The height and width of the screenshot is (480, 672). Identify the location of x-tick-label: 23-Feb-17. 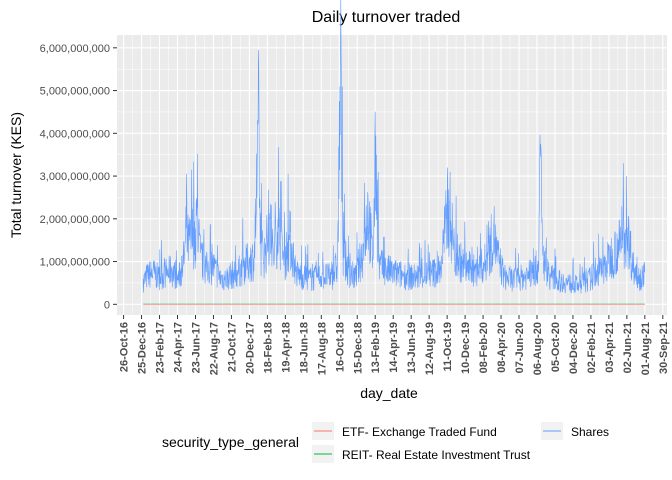
(161, 347).